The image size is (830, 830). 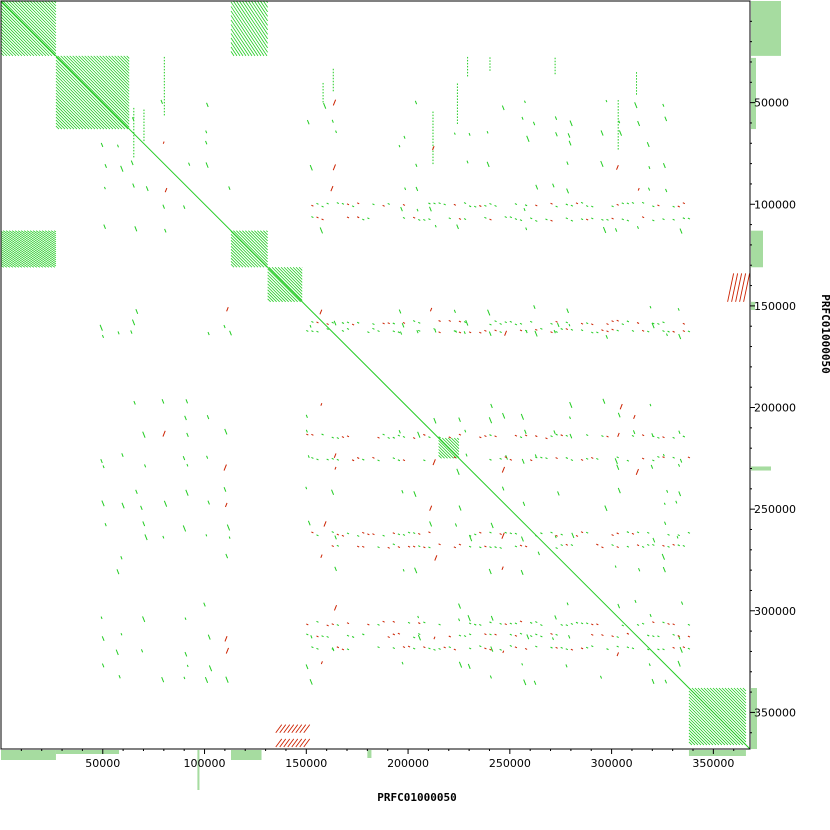 I want to click on y-tick-label: 250000, so click(x=775, y=509).